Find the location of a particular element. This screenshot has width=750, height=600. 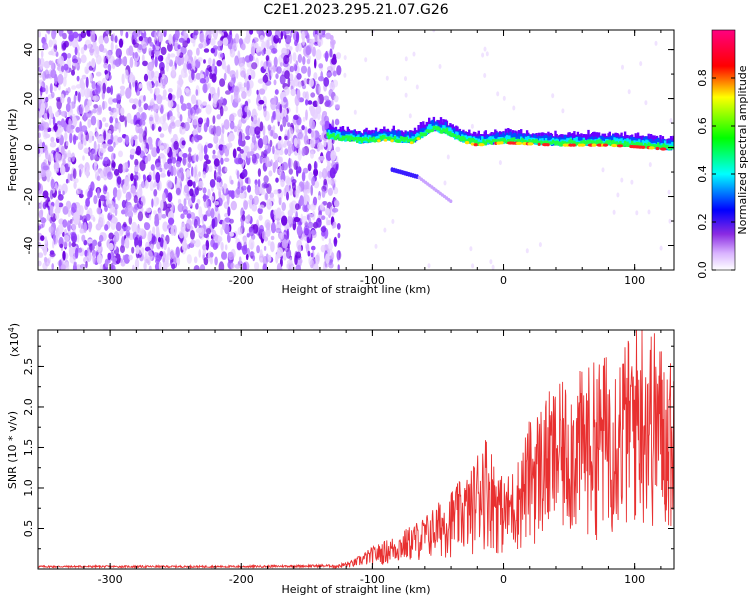

signal-core is located at coordinates (501, 143).